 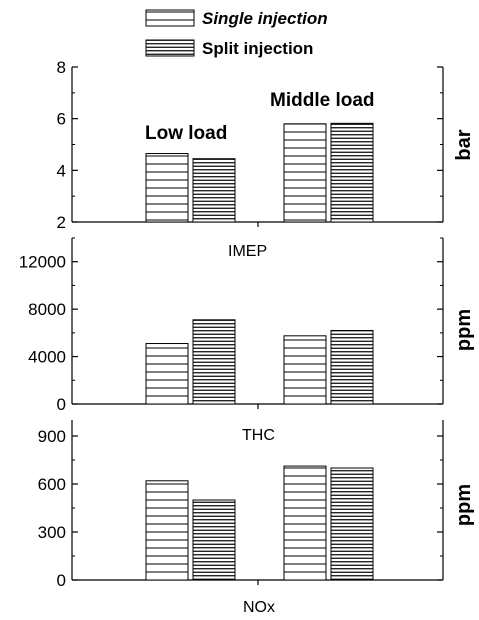 What do you see at coordinates (42, 262) in the screenshot?
I see `y-tick-label-thc-3: 12000` at bounding box center [42, 262].